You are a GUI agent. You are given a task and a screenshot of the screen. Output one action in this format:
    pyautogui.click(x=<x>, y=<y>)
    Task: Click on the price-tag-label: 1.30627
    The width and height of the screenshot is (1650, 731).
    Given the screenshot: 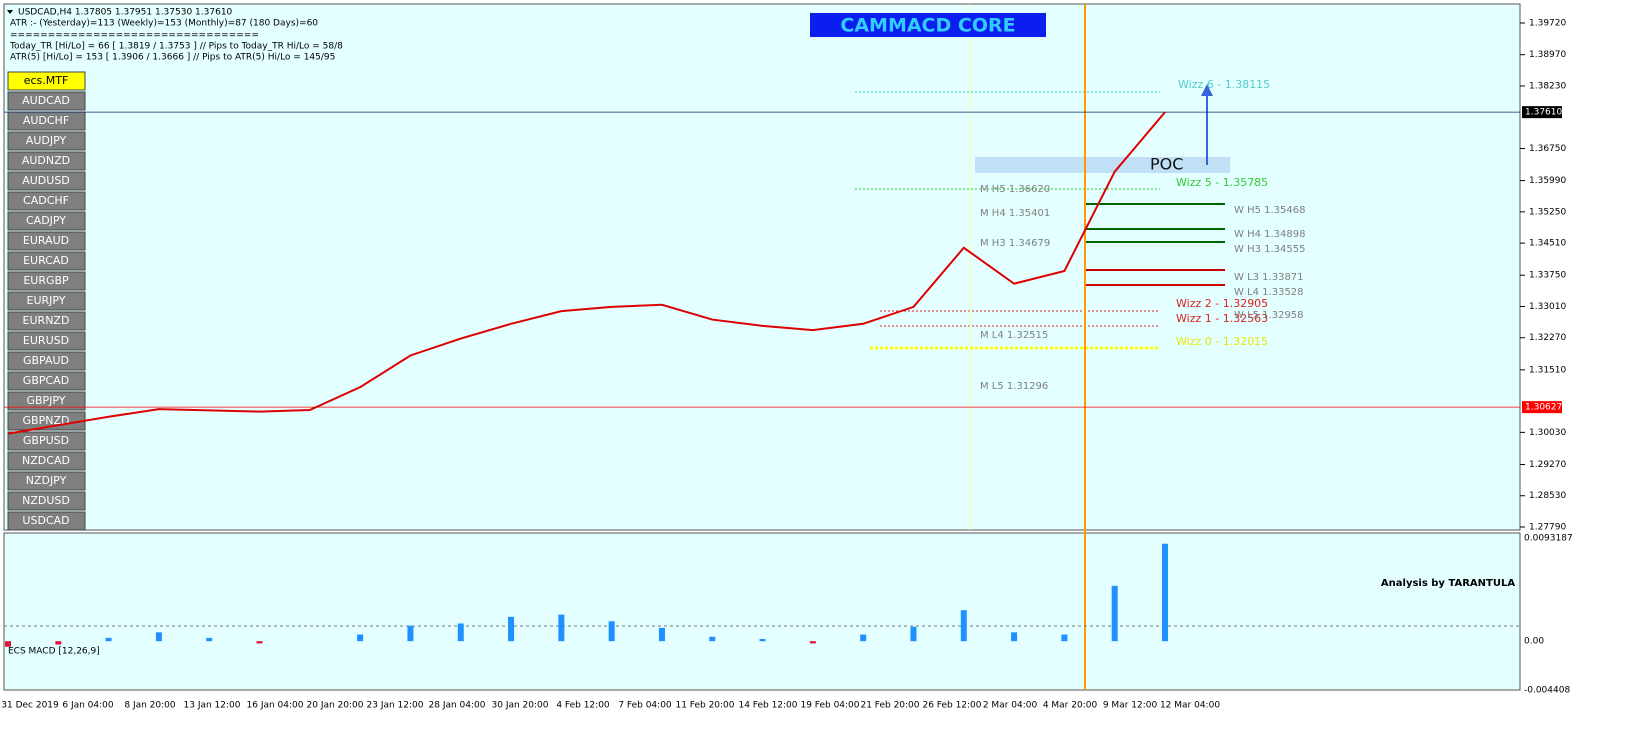 What is the action you would take?
    pyautogui.click(x=1543, y=408)
    